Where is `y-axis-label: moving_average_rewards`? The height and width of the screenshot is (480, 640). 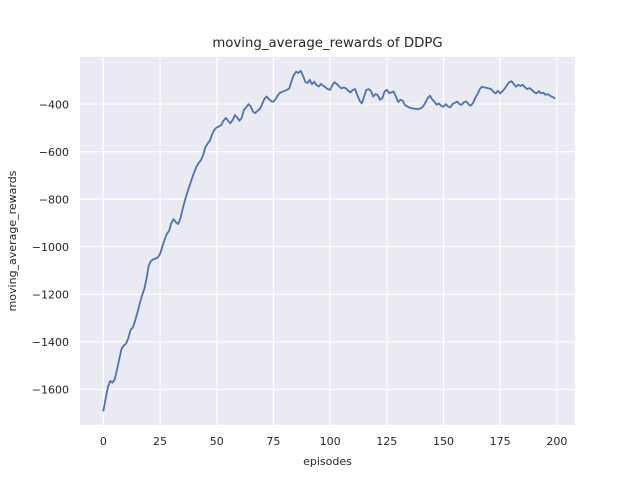
y-axis-label: moving_average_rewards is located at coordinates (12, 240).